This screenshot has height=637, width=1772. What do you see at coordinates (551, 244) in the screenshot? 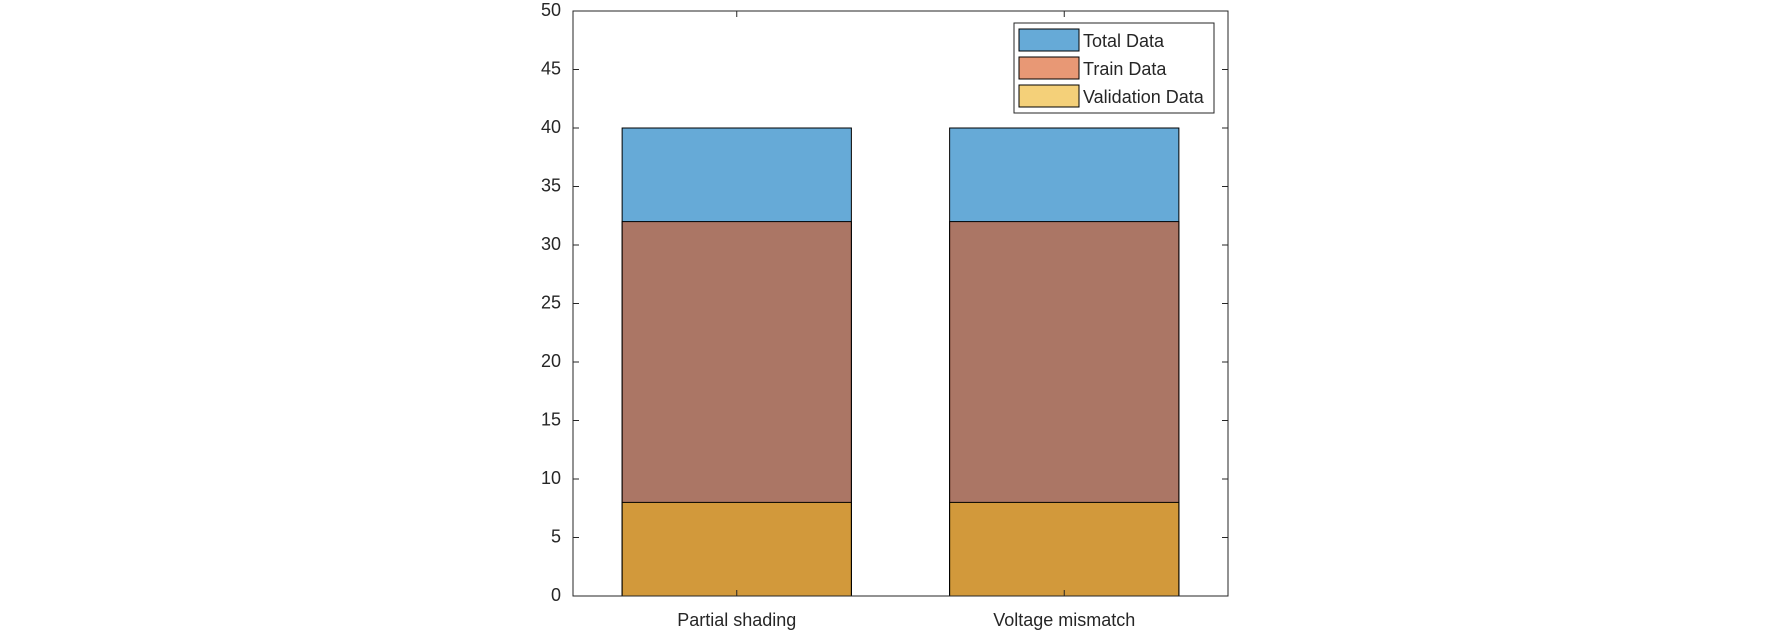
I see `y-tick-label: 30` at bounding box center [551, 244].